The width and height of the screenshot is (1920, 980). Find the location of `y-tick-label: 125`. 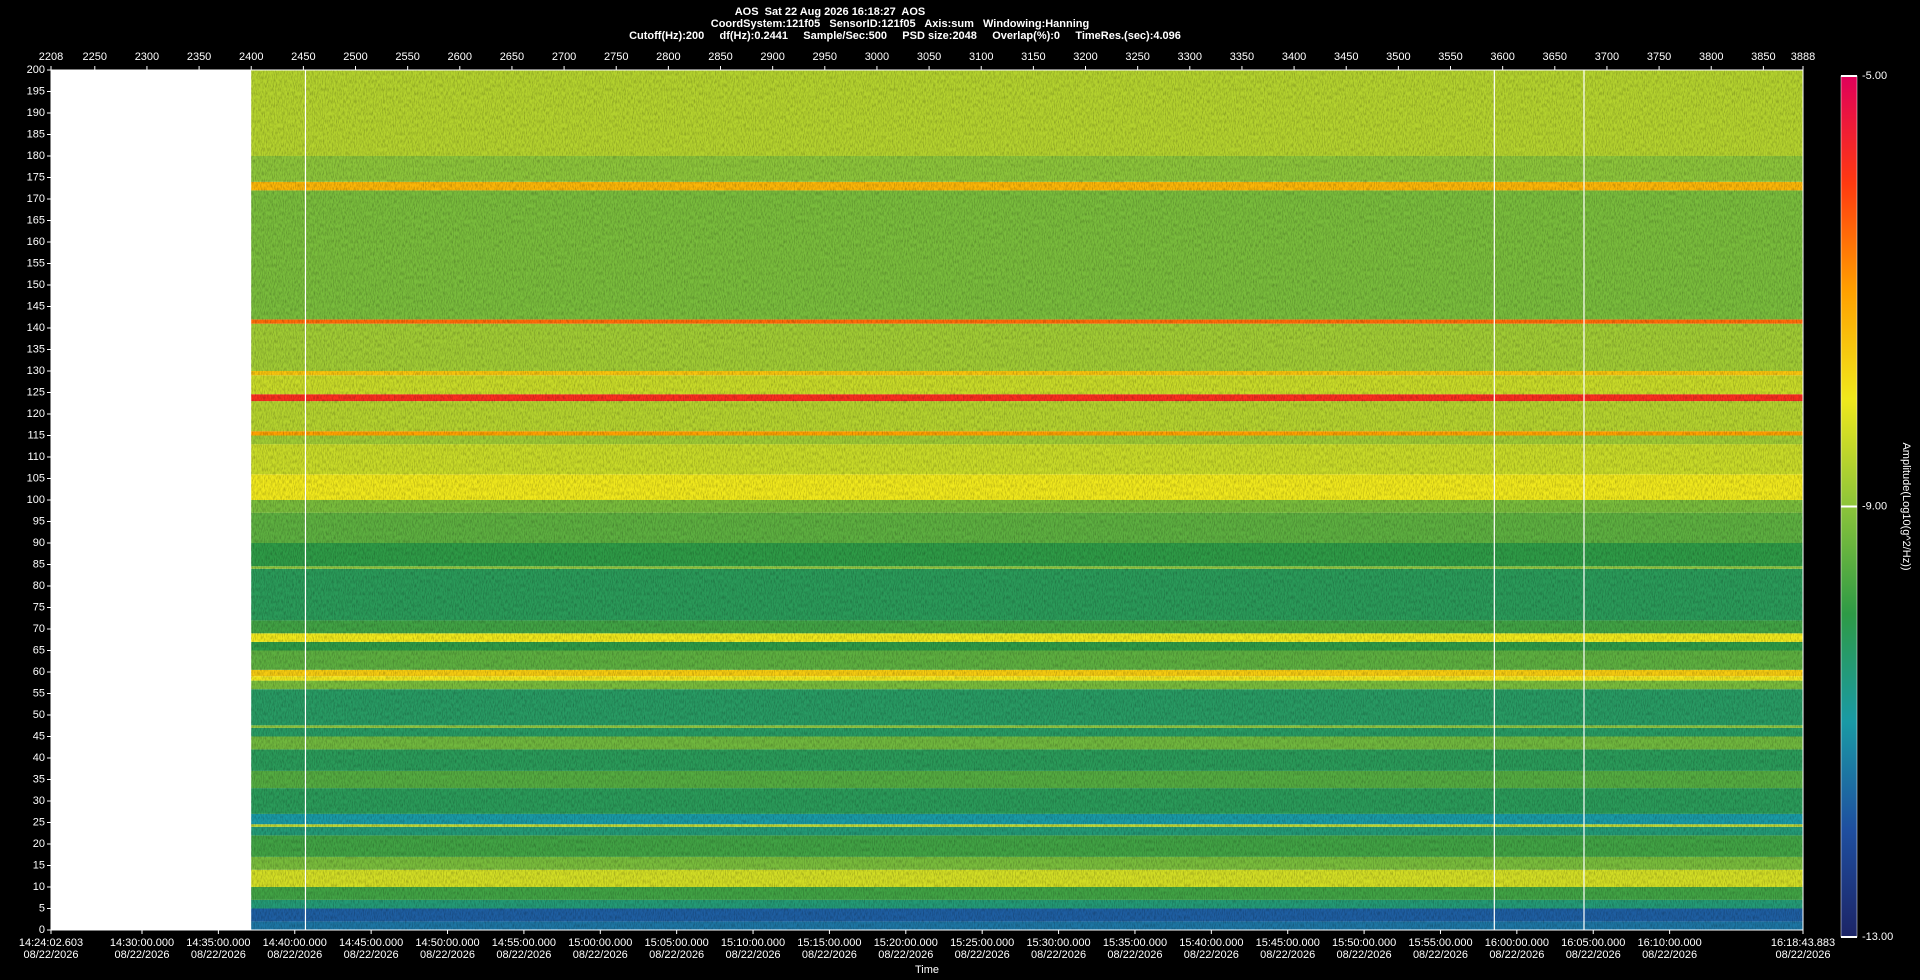

y-tick-label: 125 is located at coordinates (36, 392).